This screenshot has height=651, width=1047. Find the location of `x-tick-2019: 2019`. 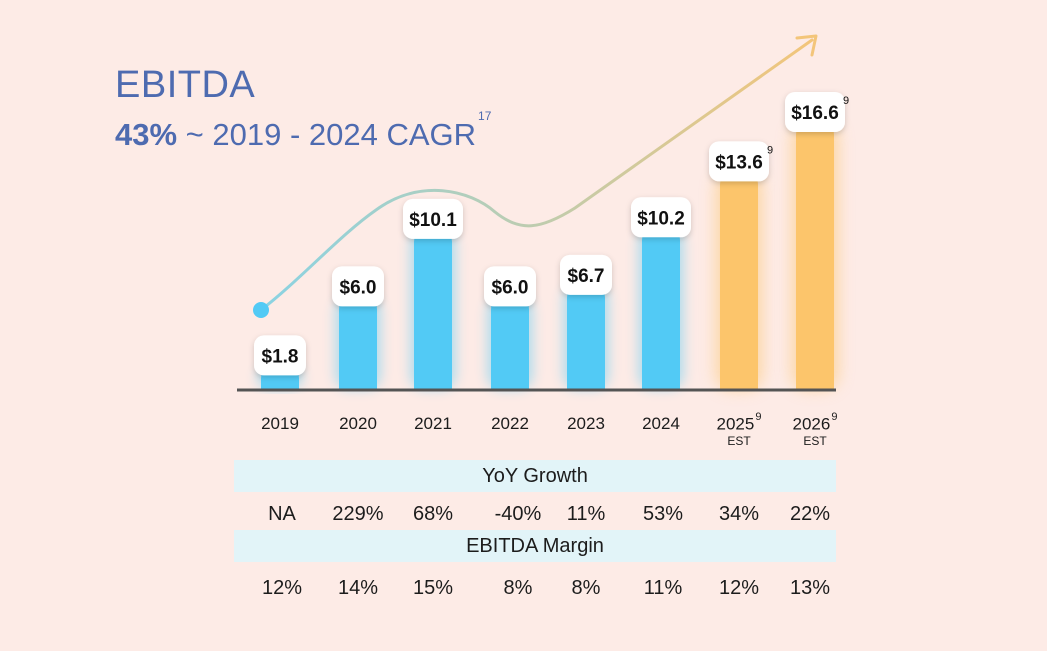

x-tick-2019: 2019 is located at coordinates (280, 423).